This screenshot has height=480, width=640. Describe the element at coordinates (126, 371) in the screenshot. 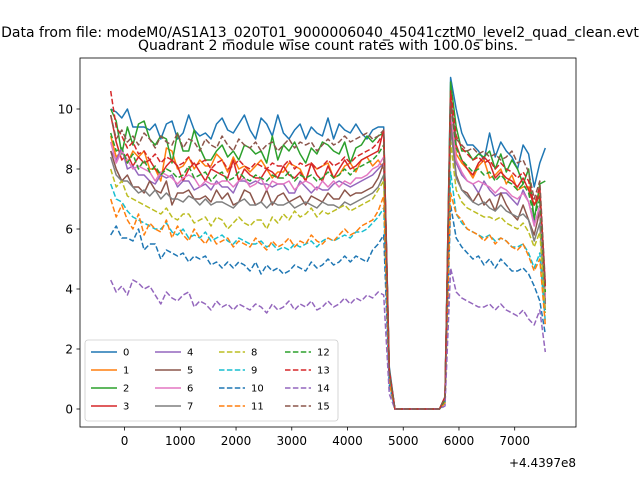

I see `legend-label-1: 1` at that location.